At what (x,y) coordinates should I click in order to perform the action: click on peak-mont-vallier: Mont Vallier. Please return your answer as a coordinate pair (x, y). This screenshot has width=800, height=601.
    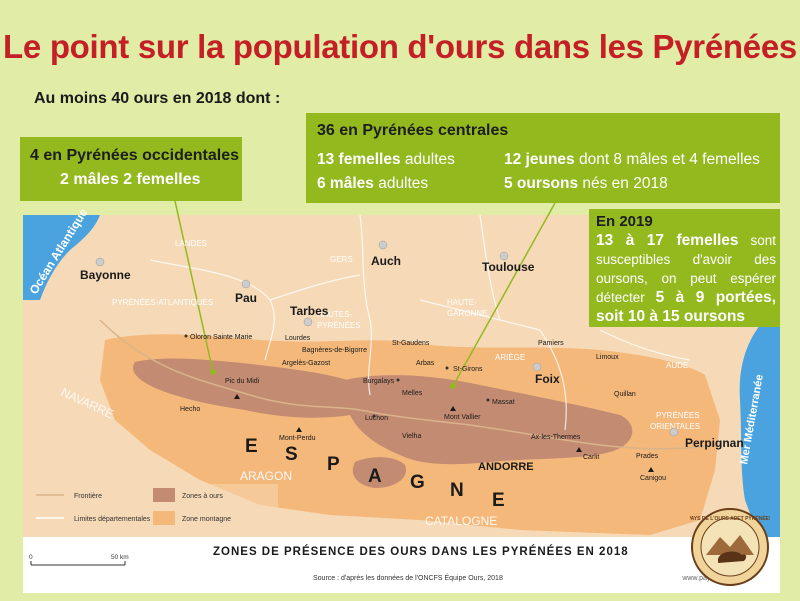
    Looking at the image, I should click on (462, 417).